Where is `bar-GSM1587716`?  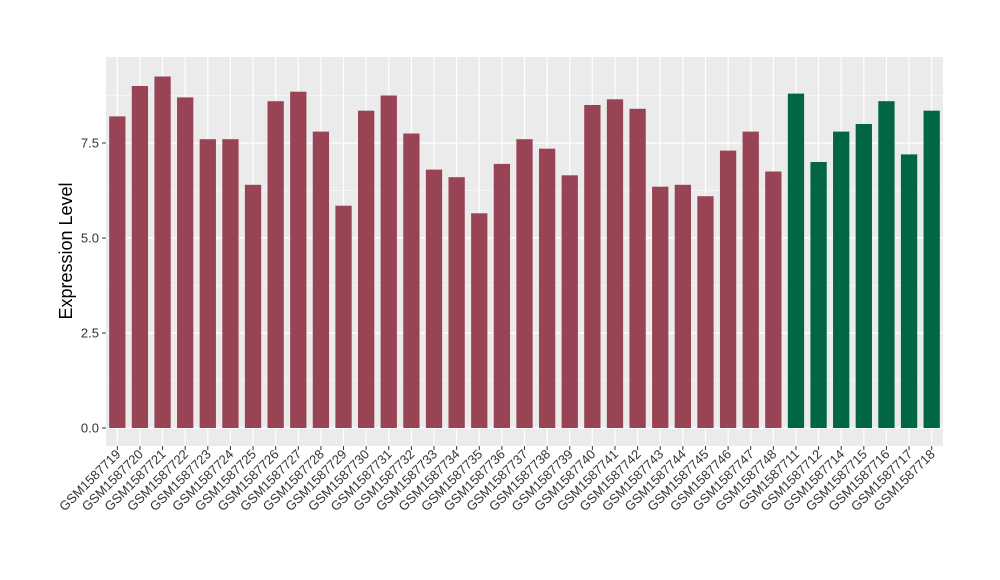 bar-GSM1587716 is located at coordinates (886, 264).